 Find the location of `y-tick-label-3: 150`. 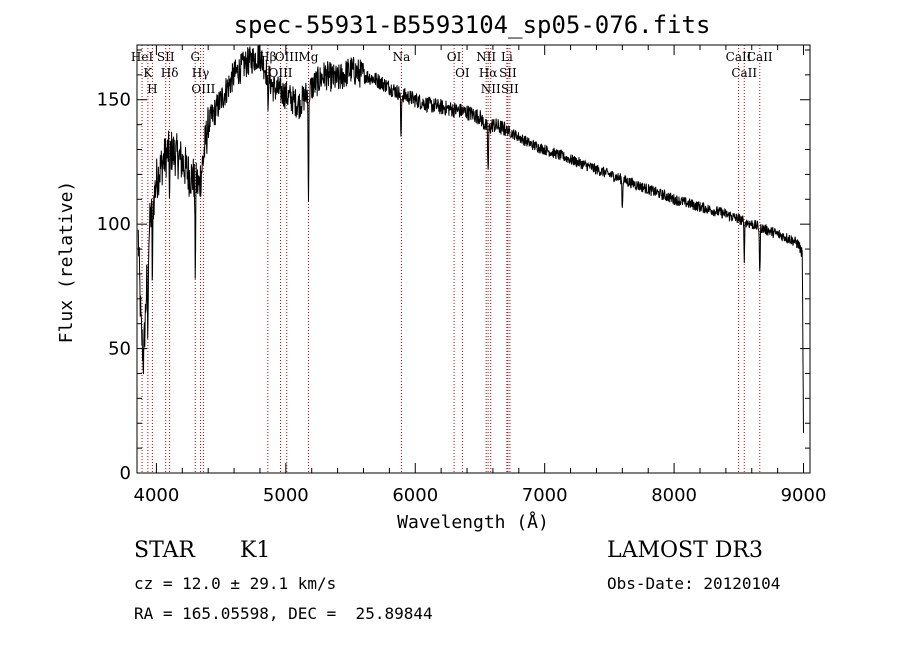

y-tick-label-3: 150 is located at coordinates (114, 100).